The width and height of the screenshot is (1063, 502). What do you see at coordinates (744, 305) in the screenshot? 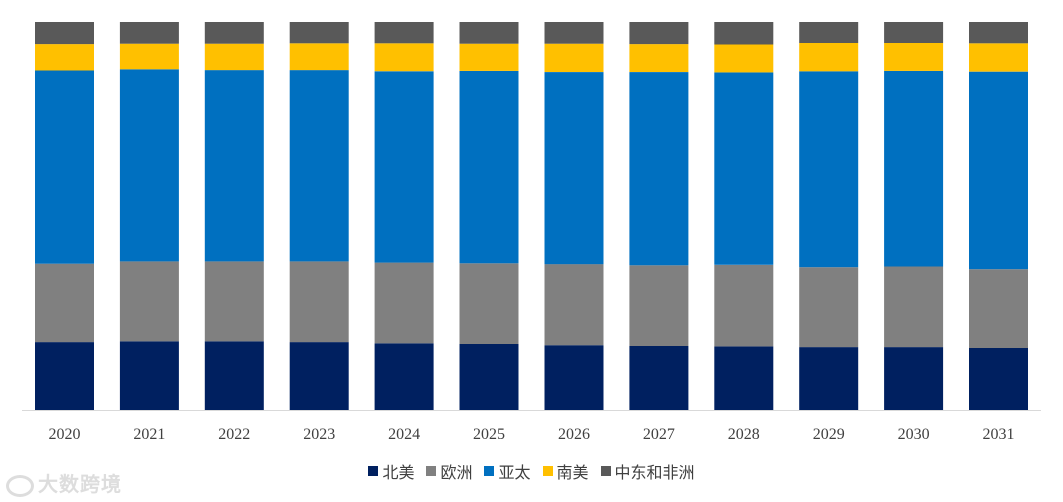
I see `bar-segment-2028-s1` at bounding box center [744, 305].